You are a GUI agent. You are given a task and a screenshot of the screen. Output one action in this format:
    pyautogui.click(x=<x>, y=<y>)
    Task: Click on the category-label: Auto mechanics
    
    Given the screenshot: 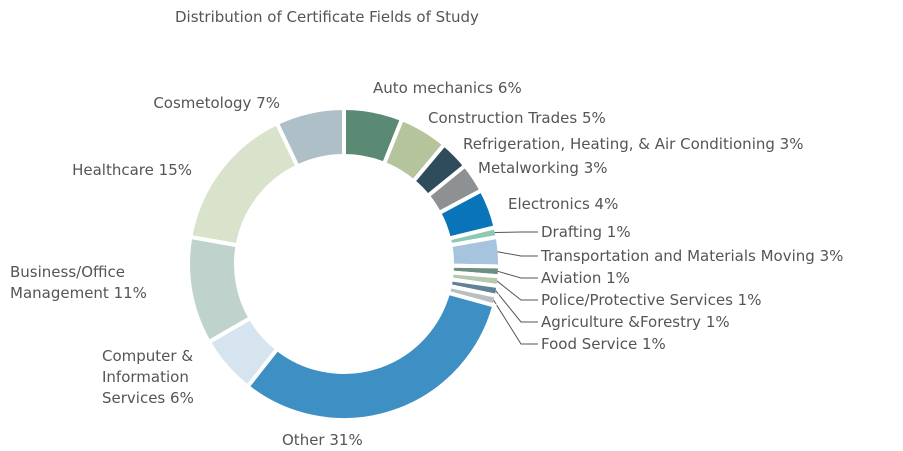 What is the action you would take?
    pyautogui.click(x=433, y=88)
    